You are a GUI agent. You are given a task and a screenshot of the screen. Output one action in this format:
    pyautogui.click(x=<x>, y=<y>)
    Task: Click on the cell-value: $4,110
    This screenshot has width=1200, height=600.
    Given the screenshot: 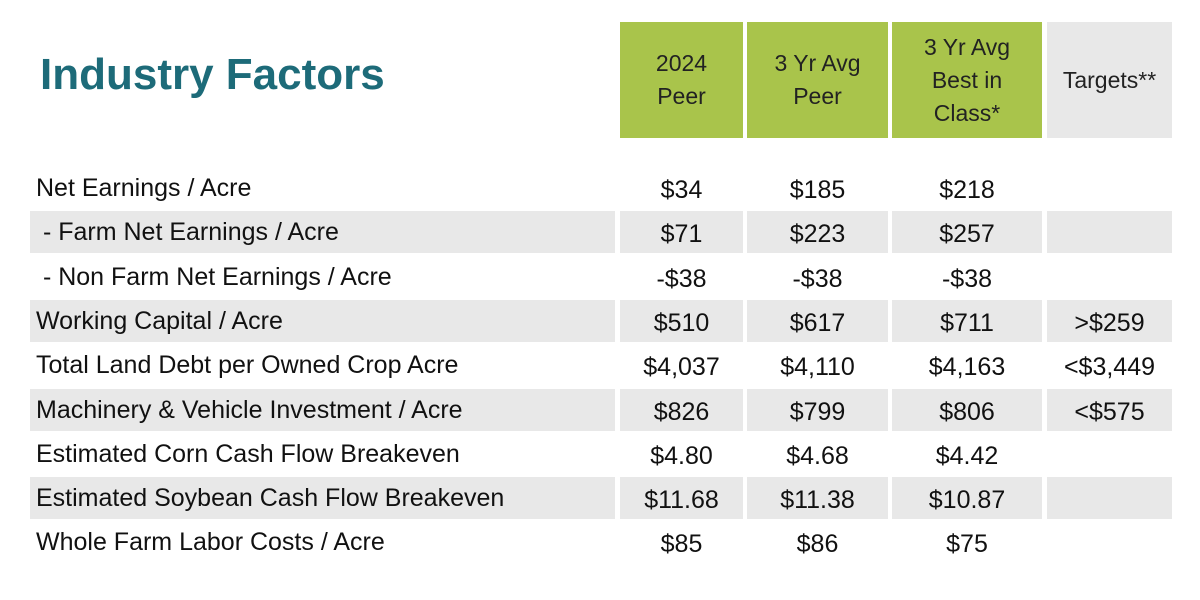 What is the action you would take?
    pyautogui.click(x=817, y=367)
    